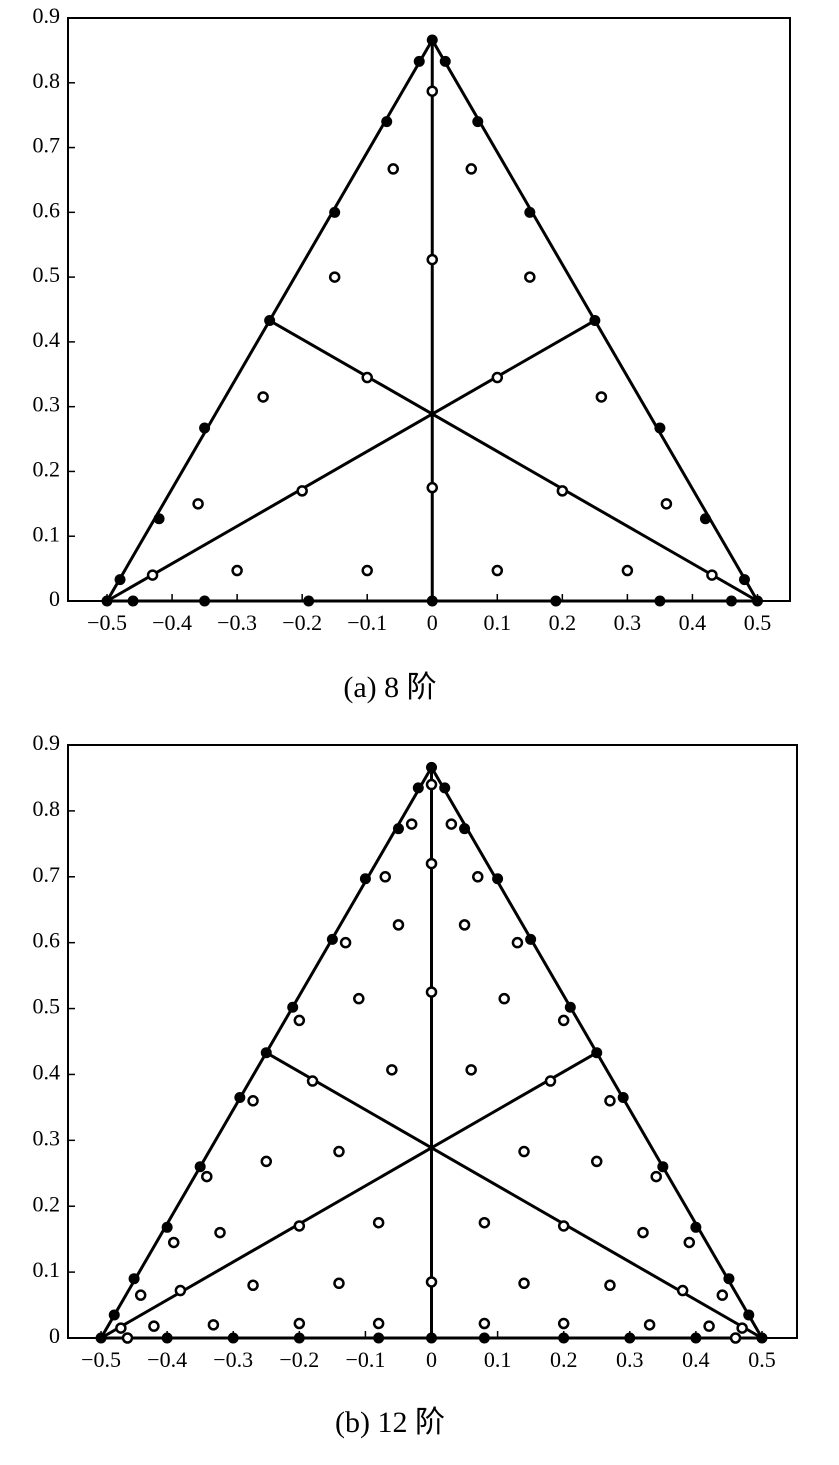  Describe the element at coordinates (498, 1359) in the screenshot. I see `x-tick-label: 0.1` at that location.